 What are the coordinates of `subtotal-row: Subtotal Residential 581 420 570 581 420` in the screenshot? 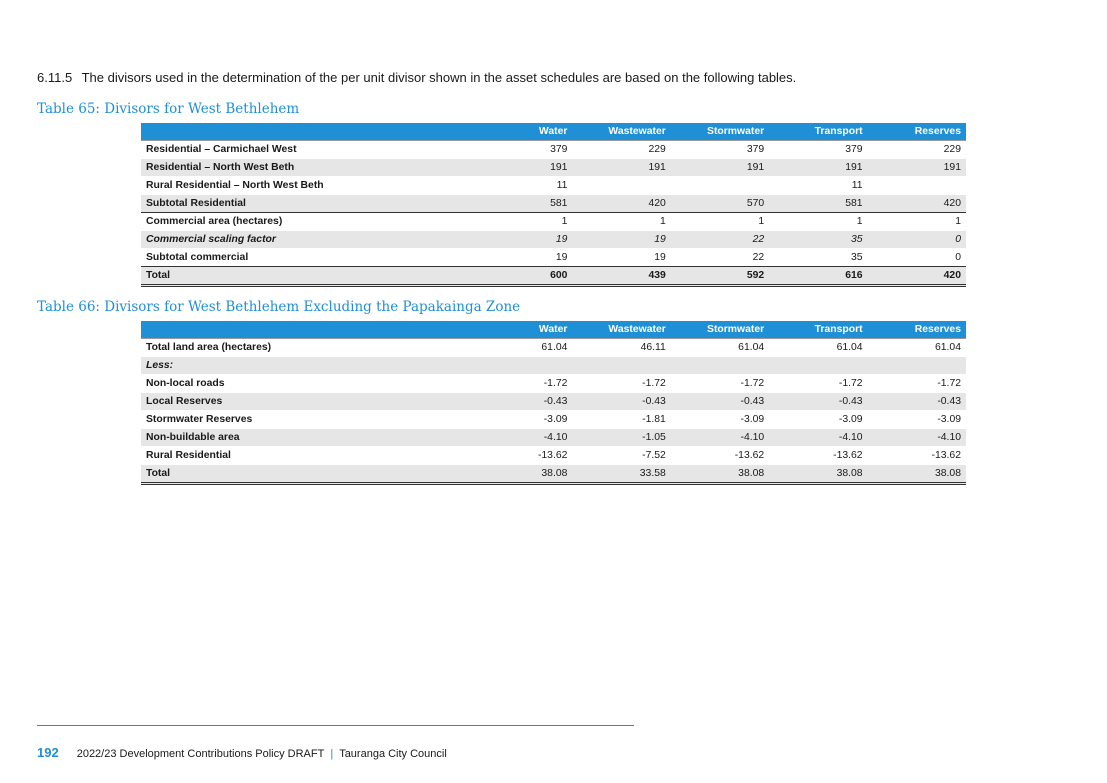 It's located at (553, 203).